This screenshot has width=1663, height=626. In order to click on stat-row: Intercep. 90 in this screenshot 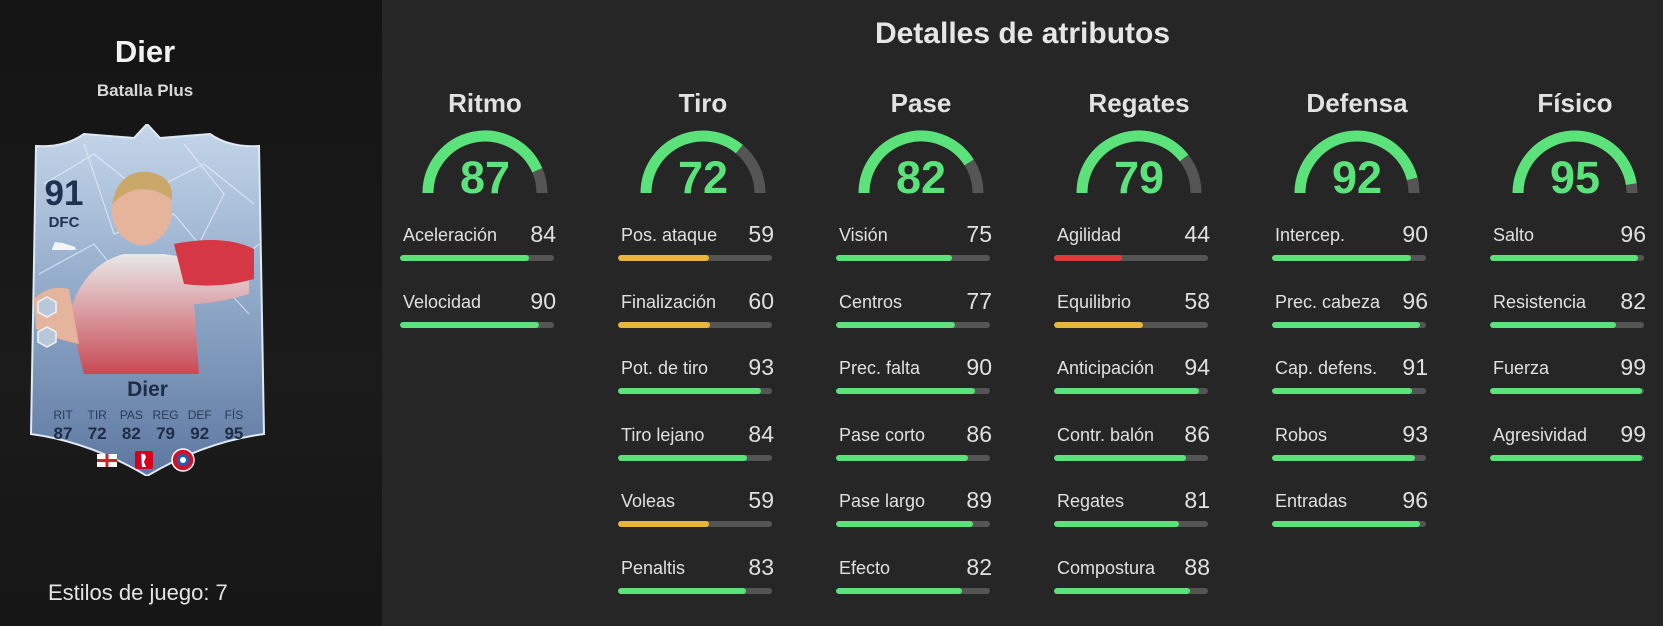, I will do `click(1357, 250)`.